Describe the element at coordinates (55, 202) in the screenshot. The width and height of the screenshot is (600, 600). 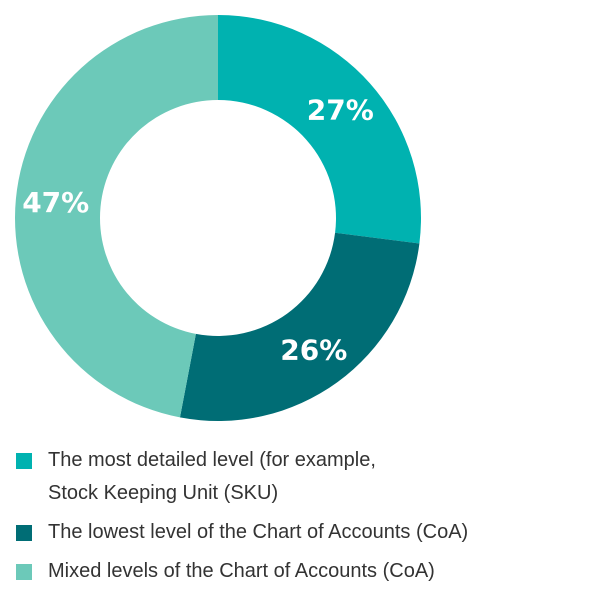
I see `slice-label-mixed-coa: 47%` at that location.